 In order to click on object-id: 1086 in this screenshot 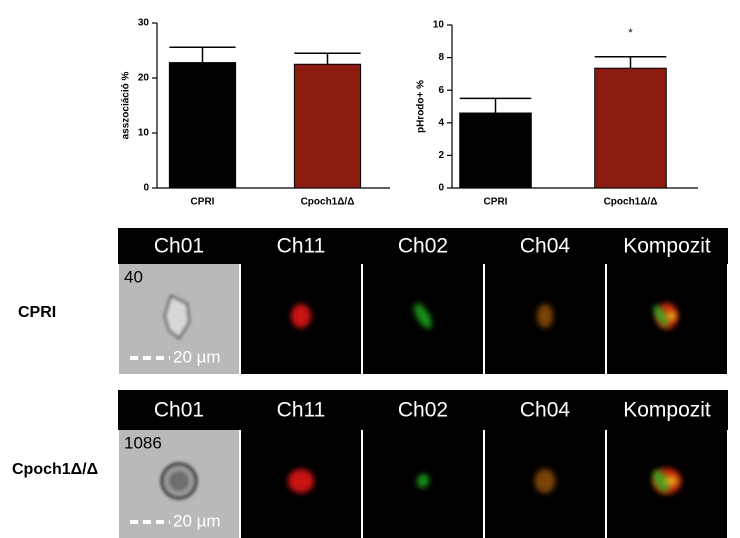, I will do `click(143, 442)`.